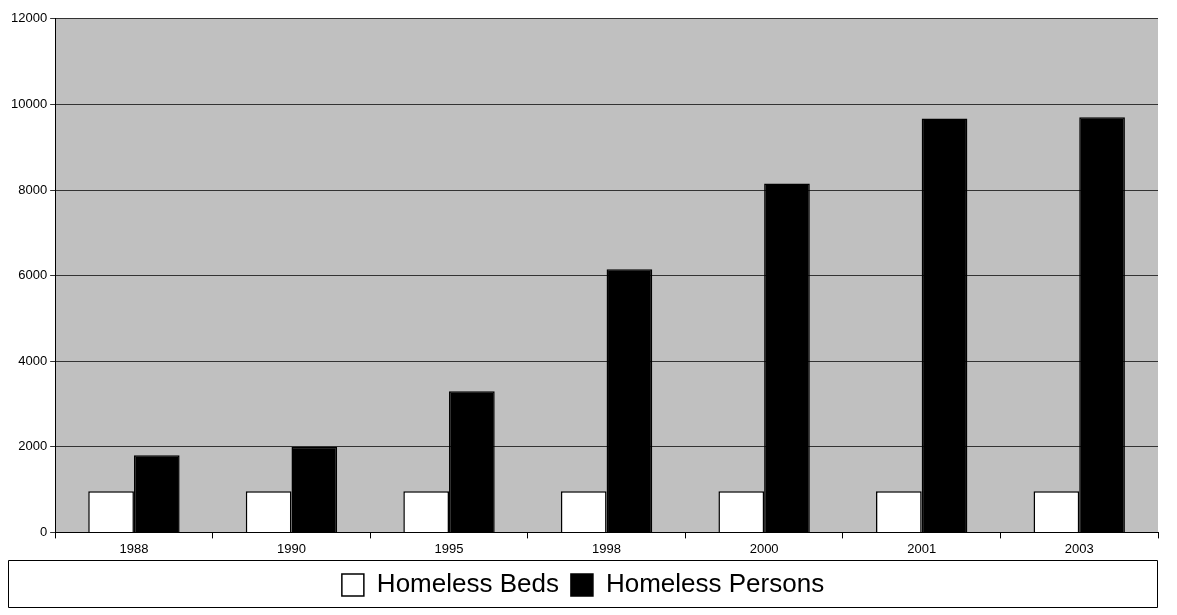  What do you see at coordinates (134, 548) in the screenshot?
I see `x-tick-label: 1988` at bounding box center [134, 548].